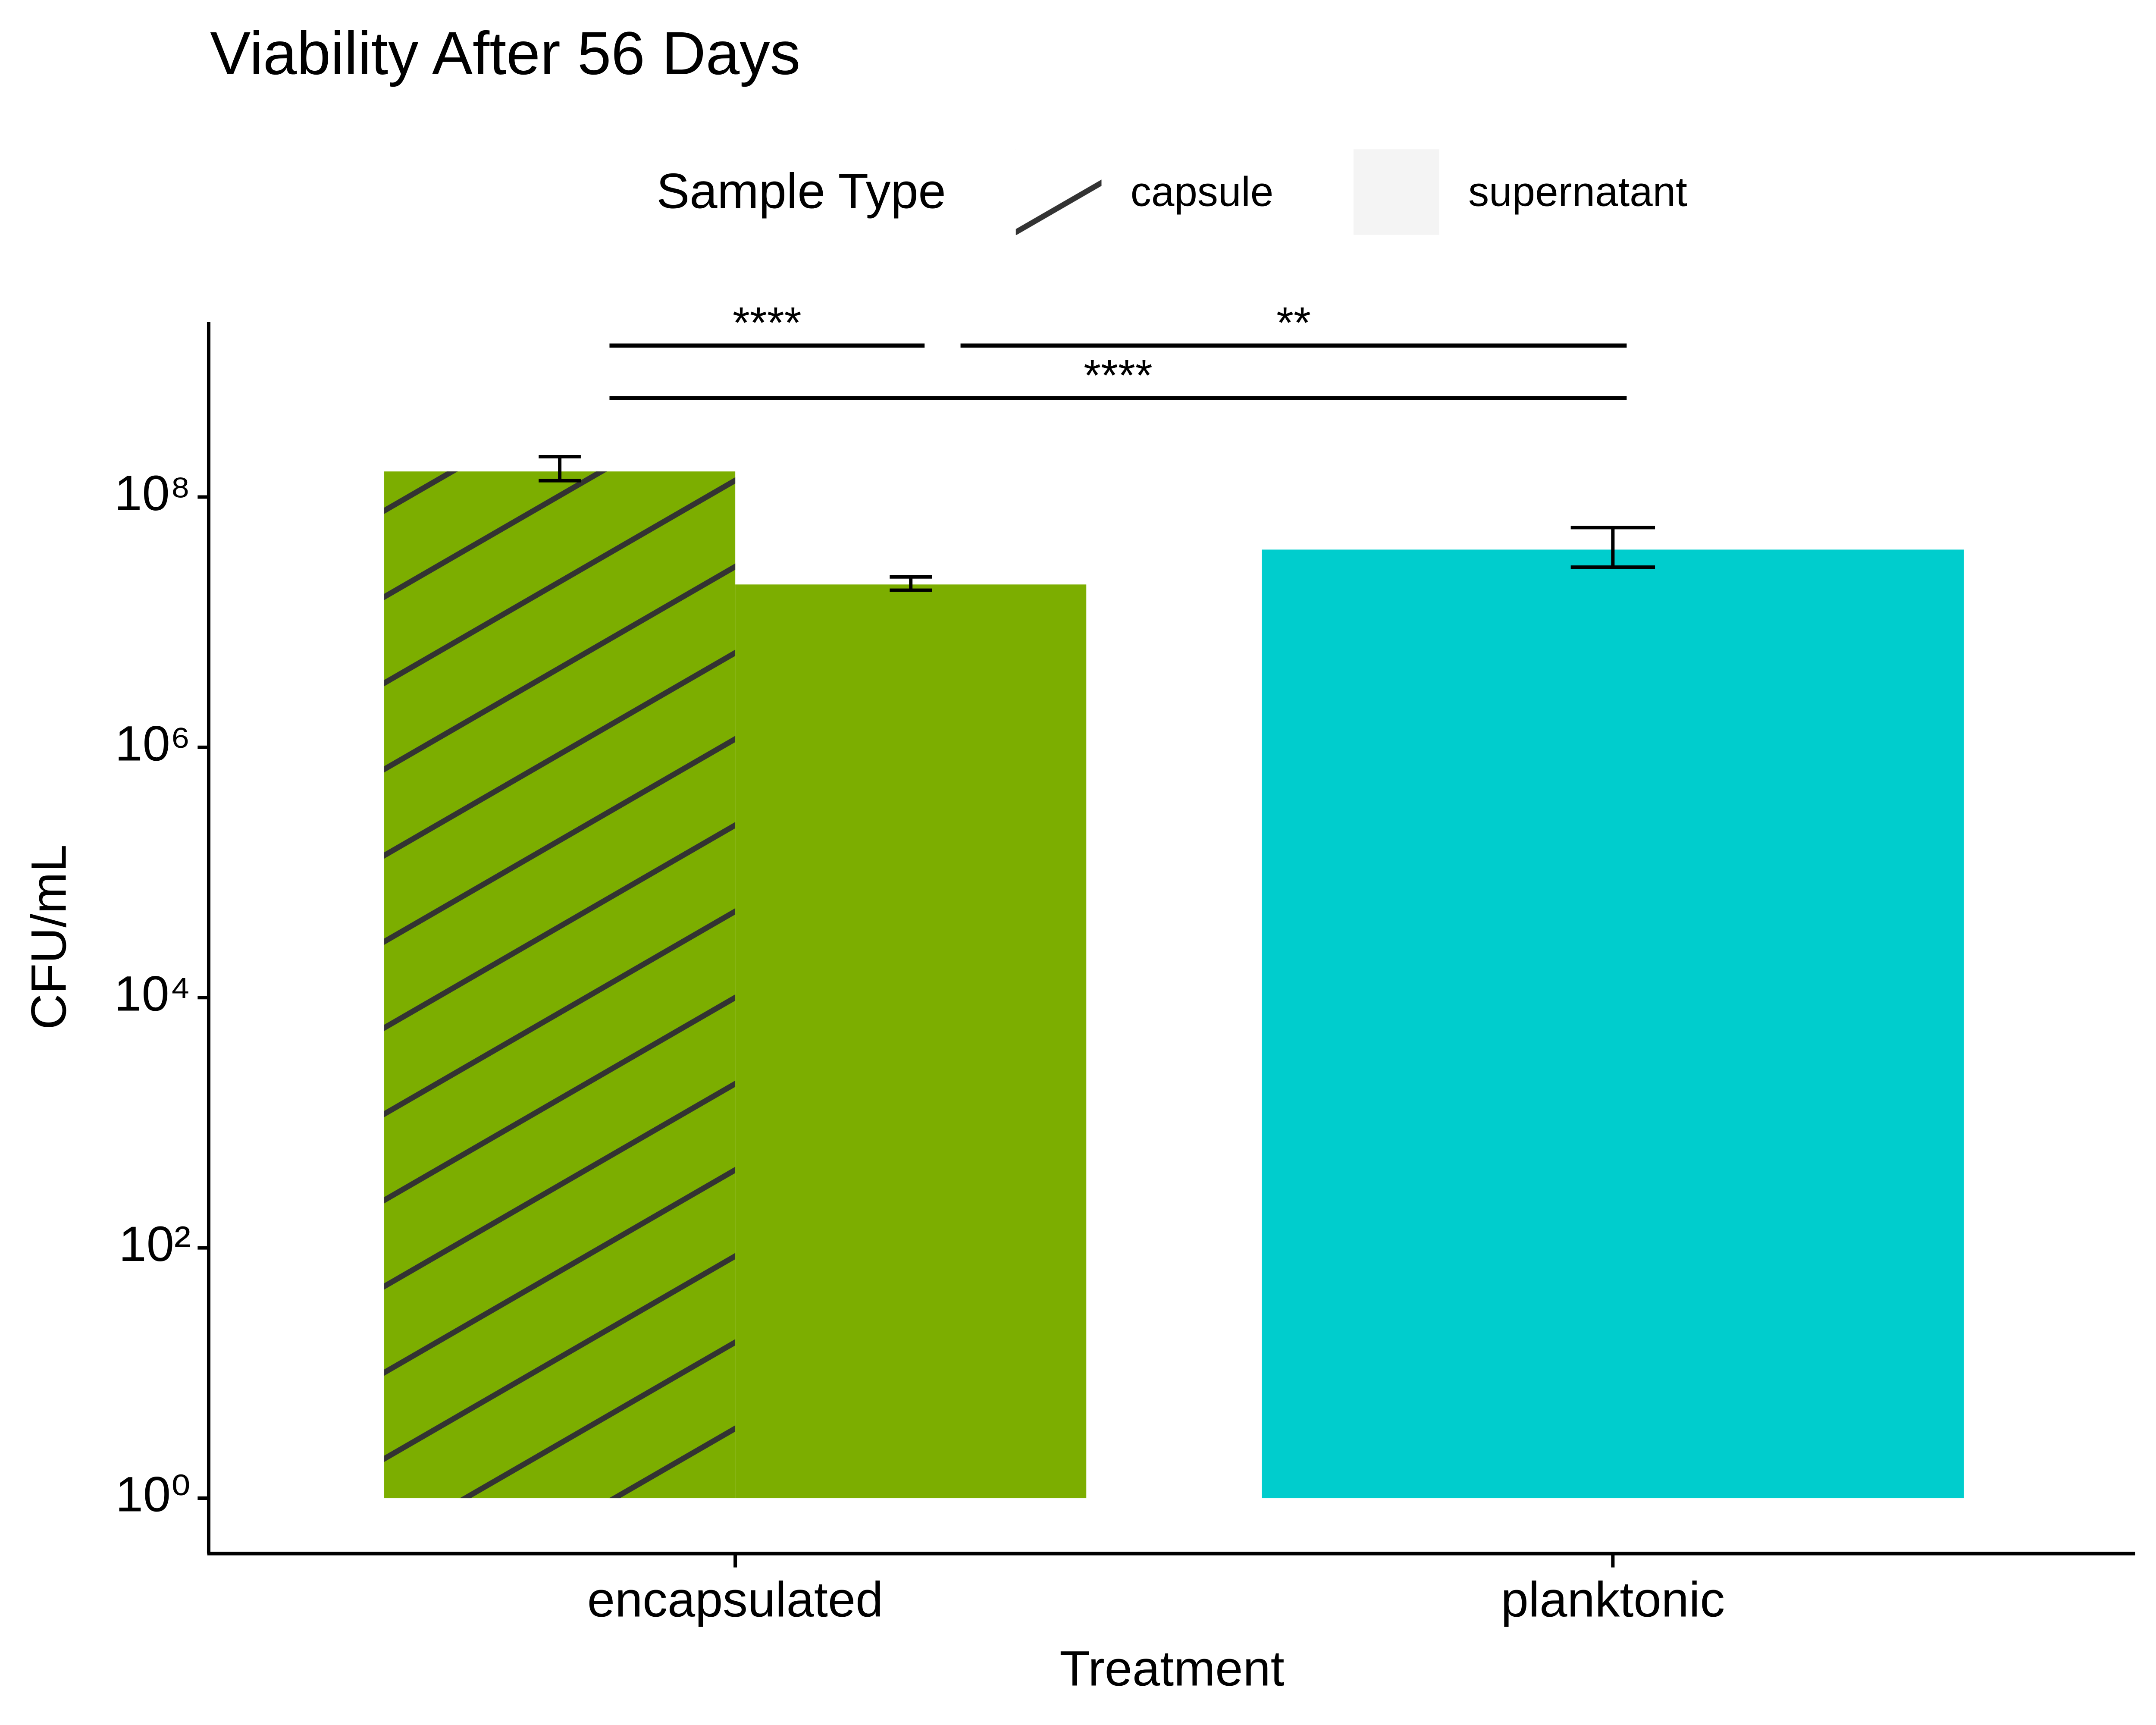 This screenshot has height=1725, width=2156. I want to click on bar-hatch, so click(560, 985).